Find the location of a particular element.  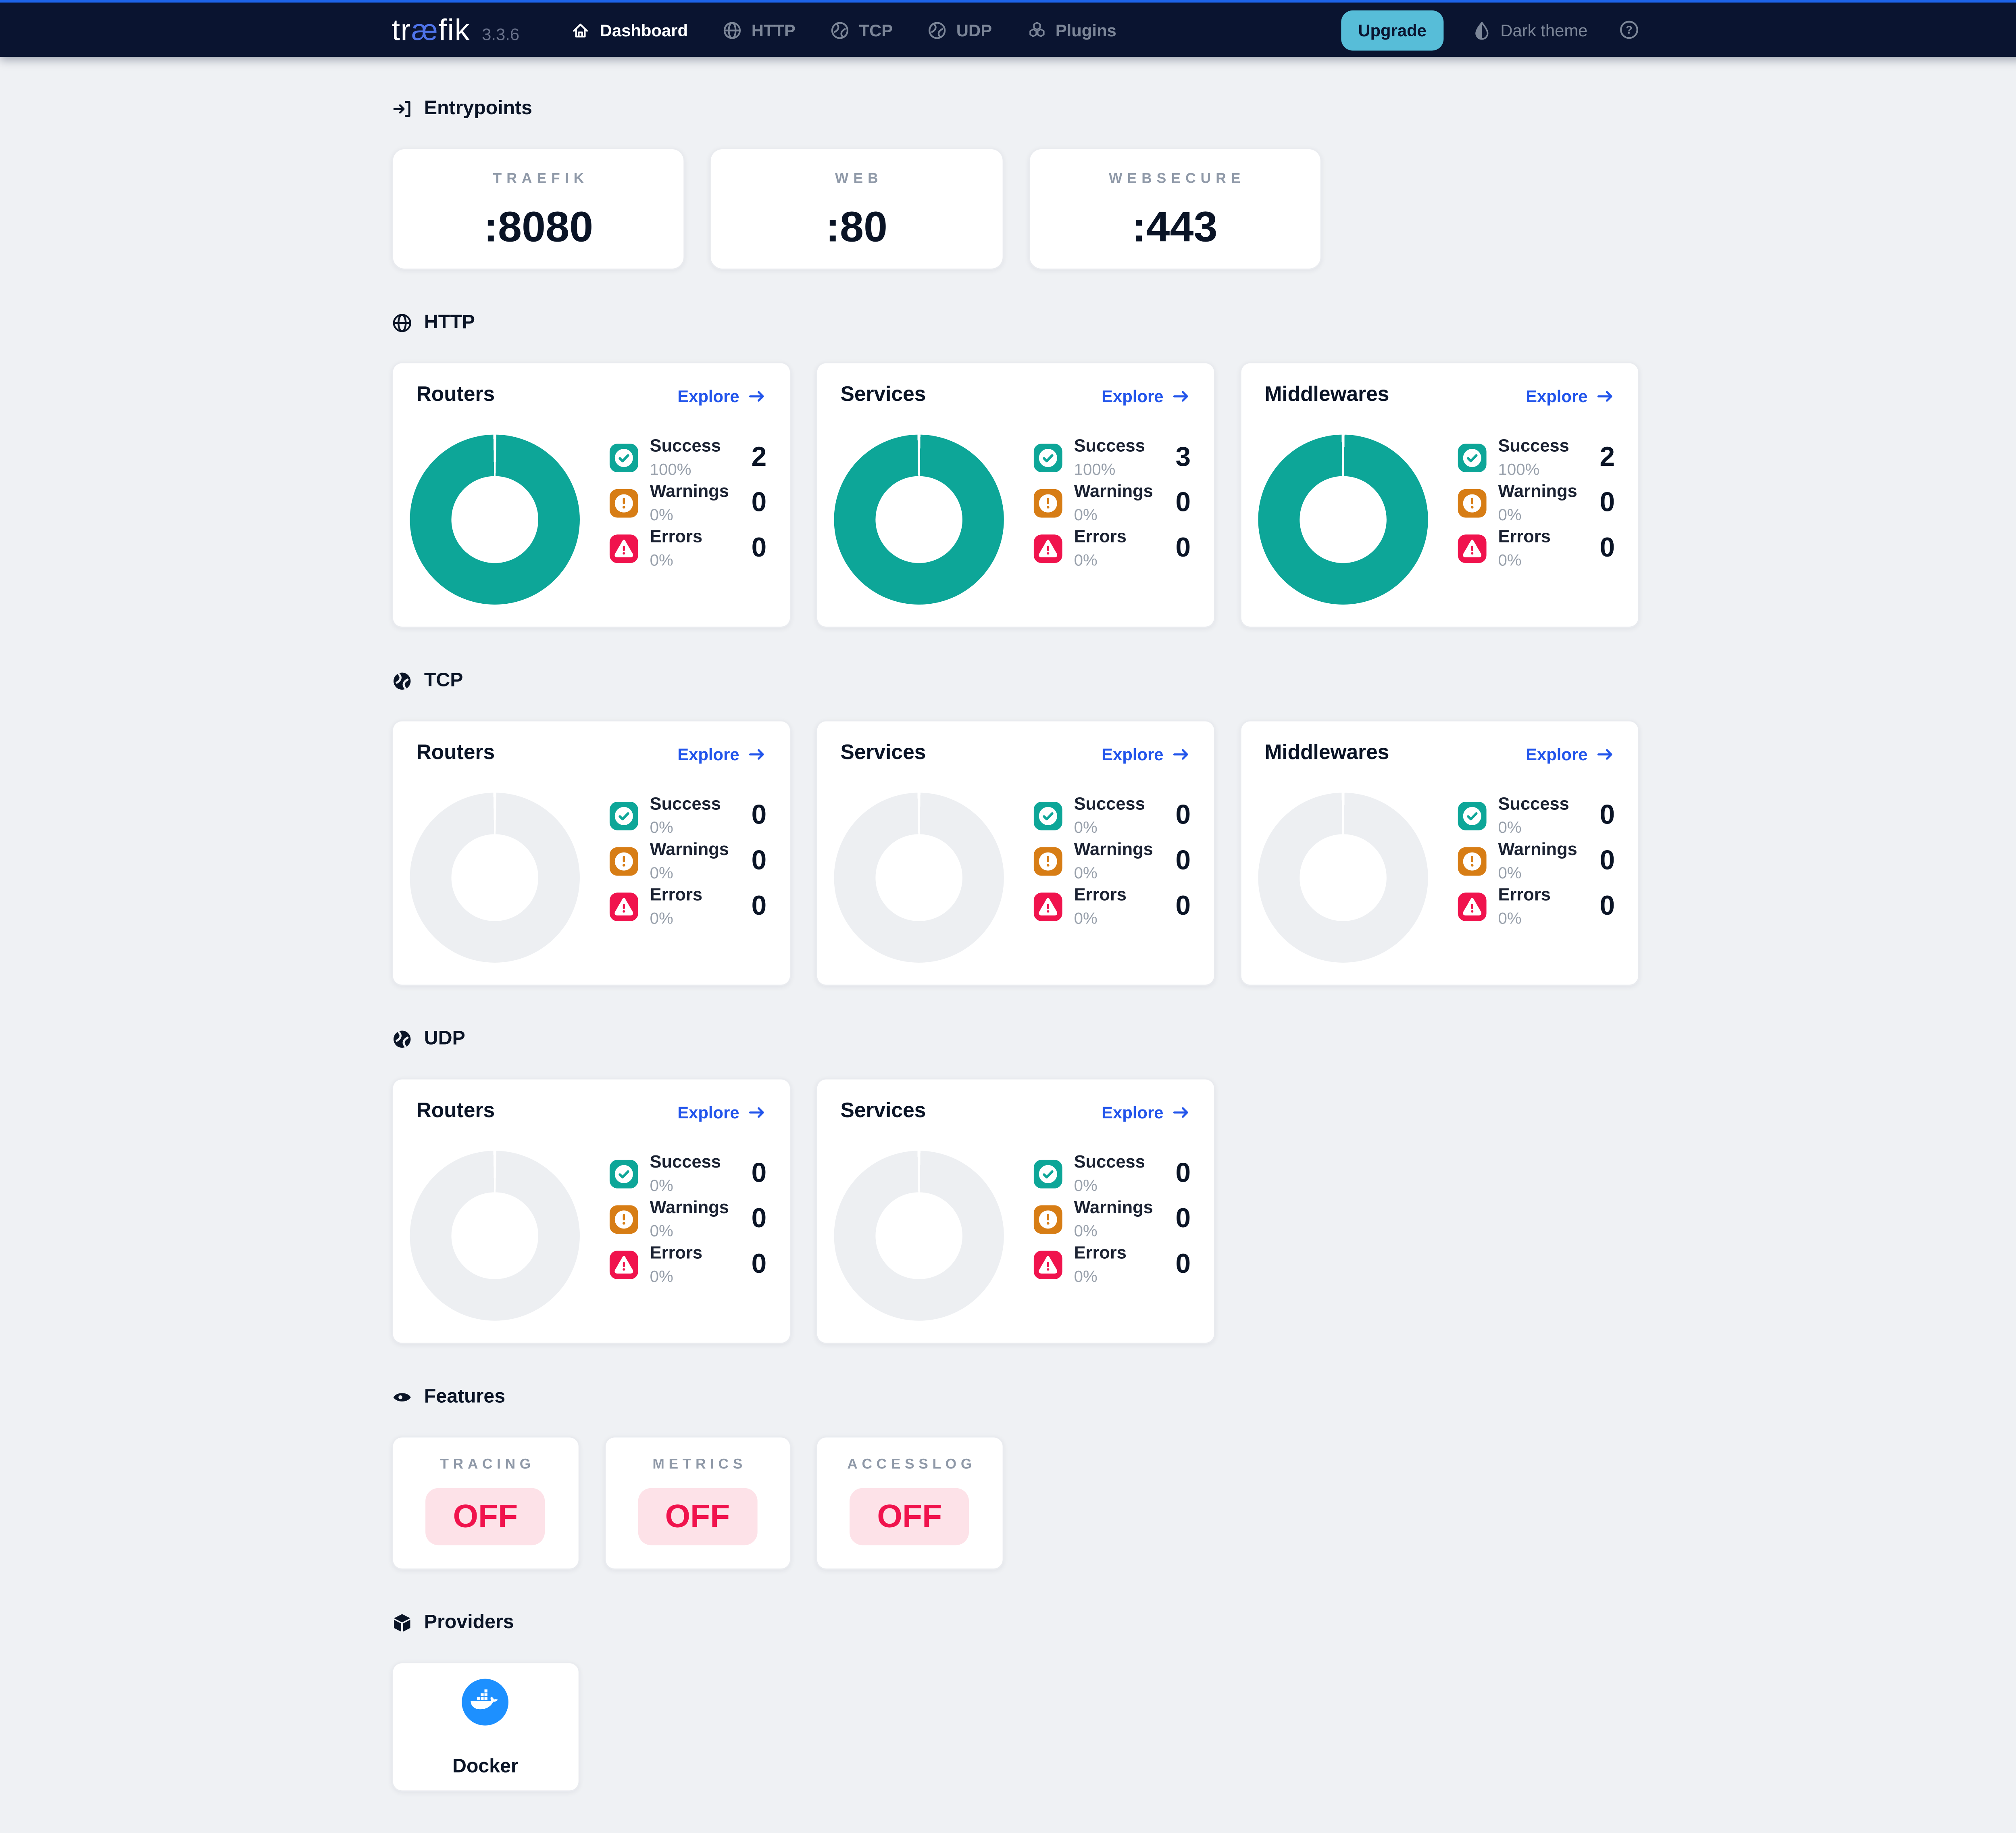

entrypoints-heading: Entrypoints is located at coordinates (1016, 108).